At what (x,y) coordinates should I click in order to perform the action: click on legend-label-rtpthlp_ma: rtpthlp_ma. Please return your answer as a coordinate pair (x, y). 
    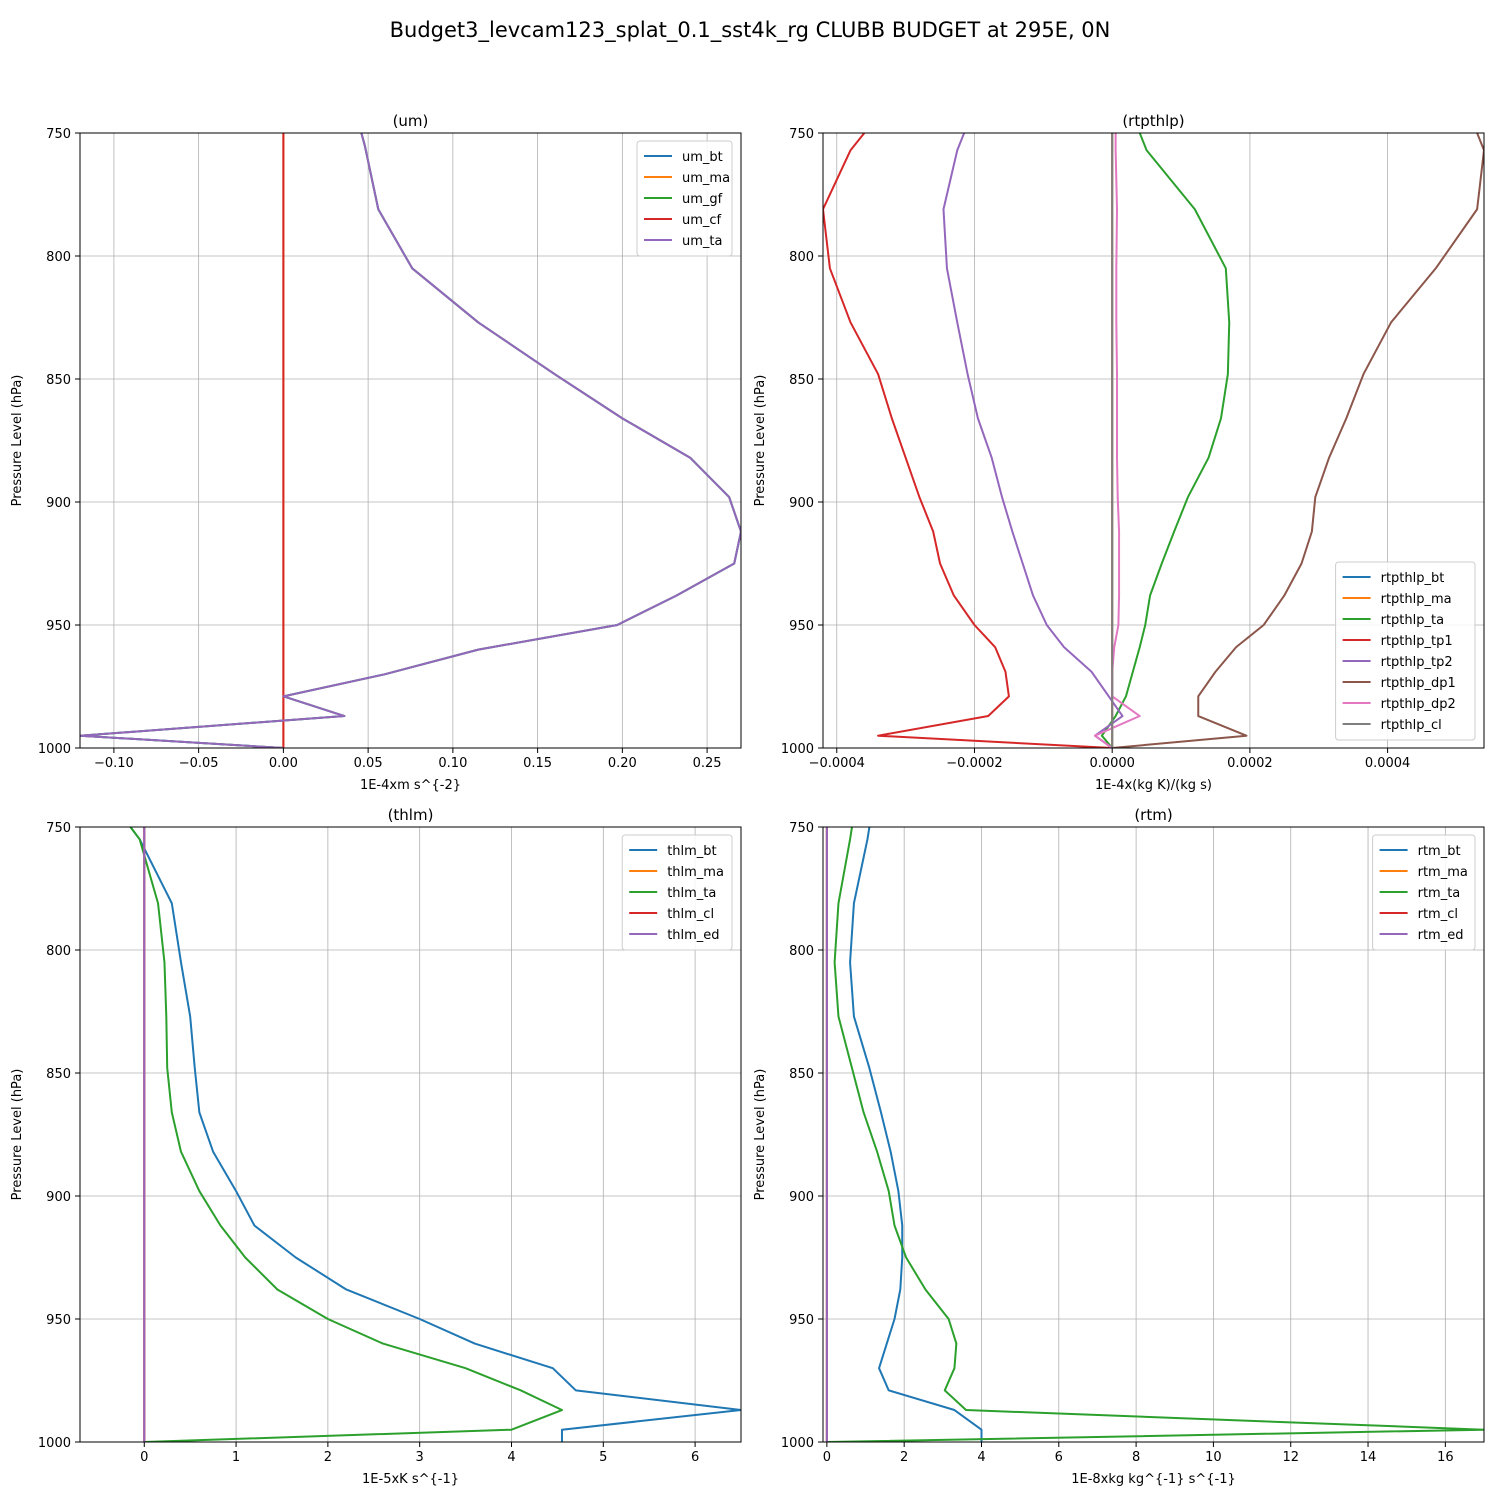
    Looking at the image, I should click on (1416, 599).